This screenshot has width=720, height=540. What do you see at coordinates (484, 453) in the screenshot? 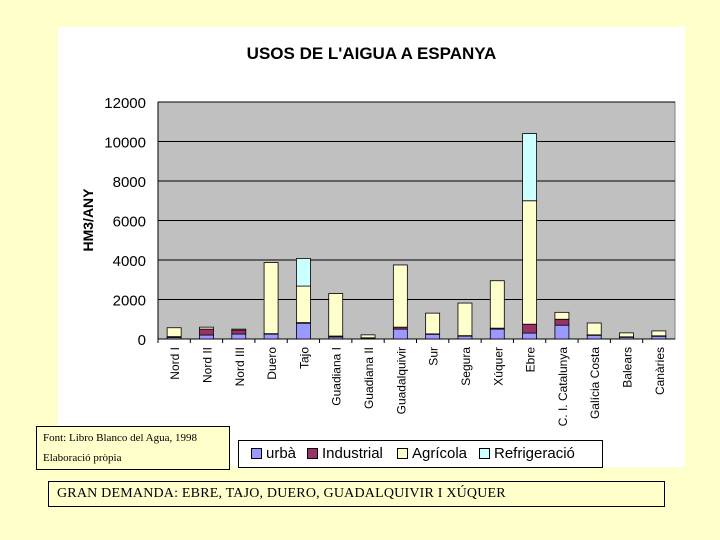
I see `legend-swatch-refrigeracio` at bounding box center [484, 453].